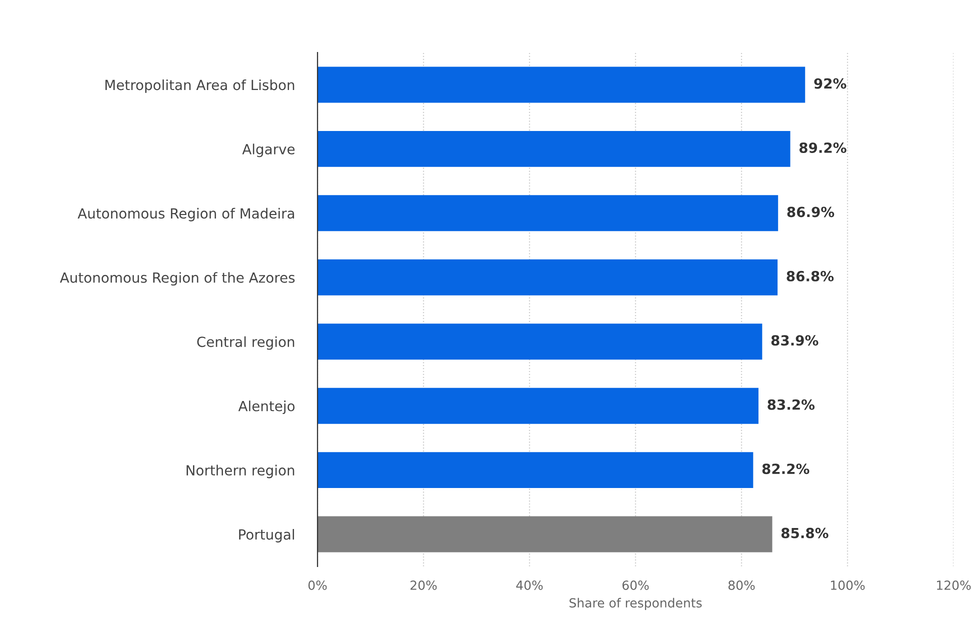 Image resolution: width=971 pixels, height=619 pixels. What do you see at coordinates (266, 407) in the screenshot?
I see `y-tick-label: Alentejo` at bounding box center [266, 407].